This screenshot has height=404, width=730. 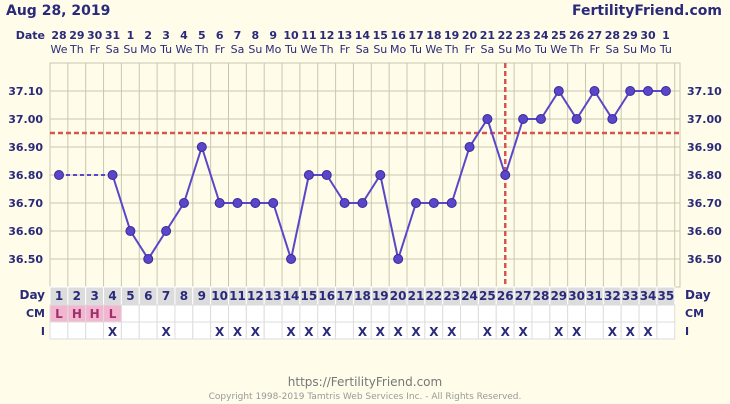 What do you see at coordinates (704, 91) in the screenshot?
I see `y-tick-label-right: 37.10` at bounding box center [704, 91].